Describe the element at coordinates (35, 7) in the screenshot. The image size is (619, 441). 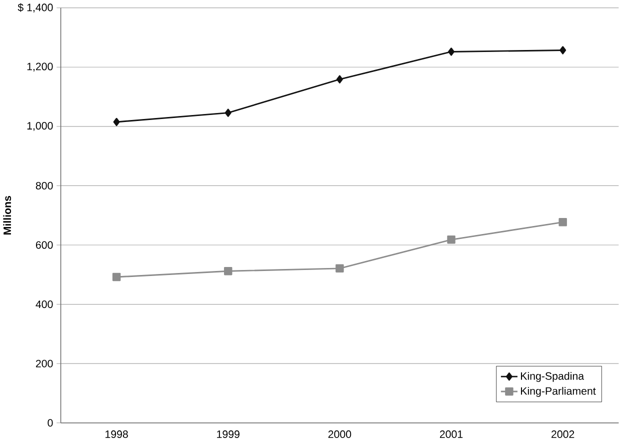
I see `y-tick-label: $ 1,400` at that location.